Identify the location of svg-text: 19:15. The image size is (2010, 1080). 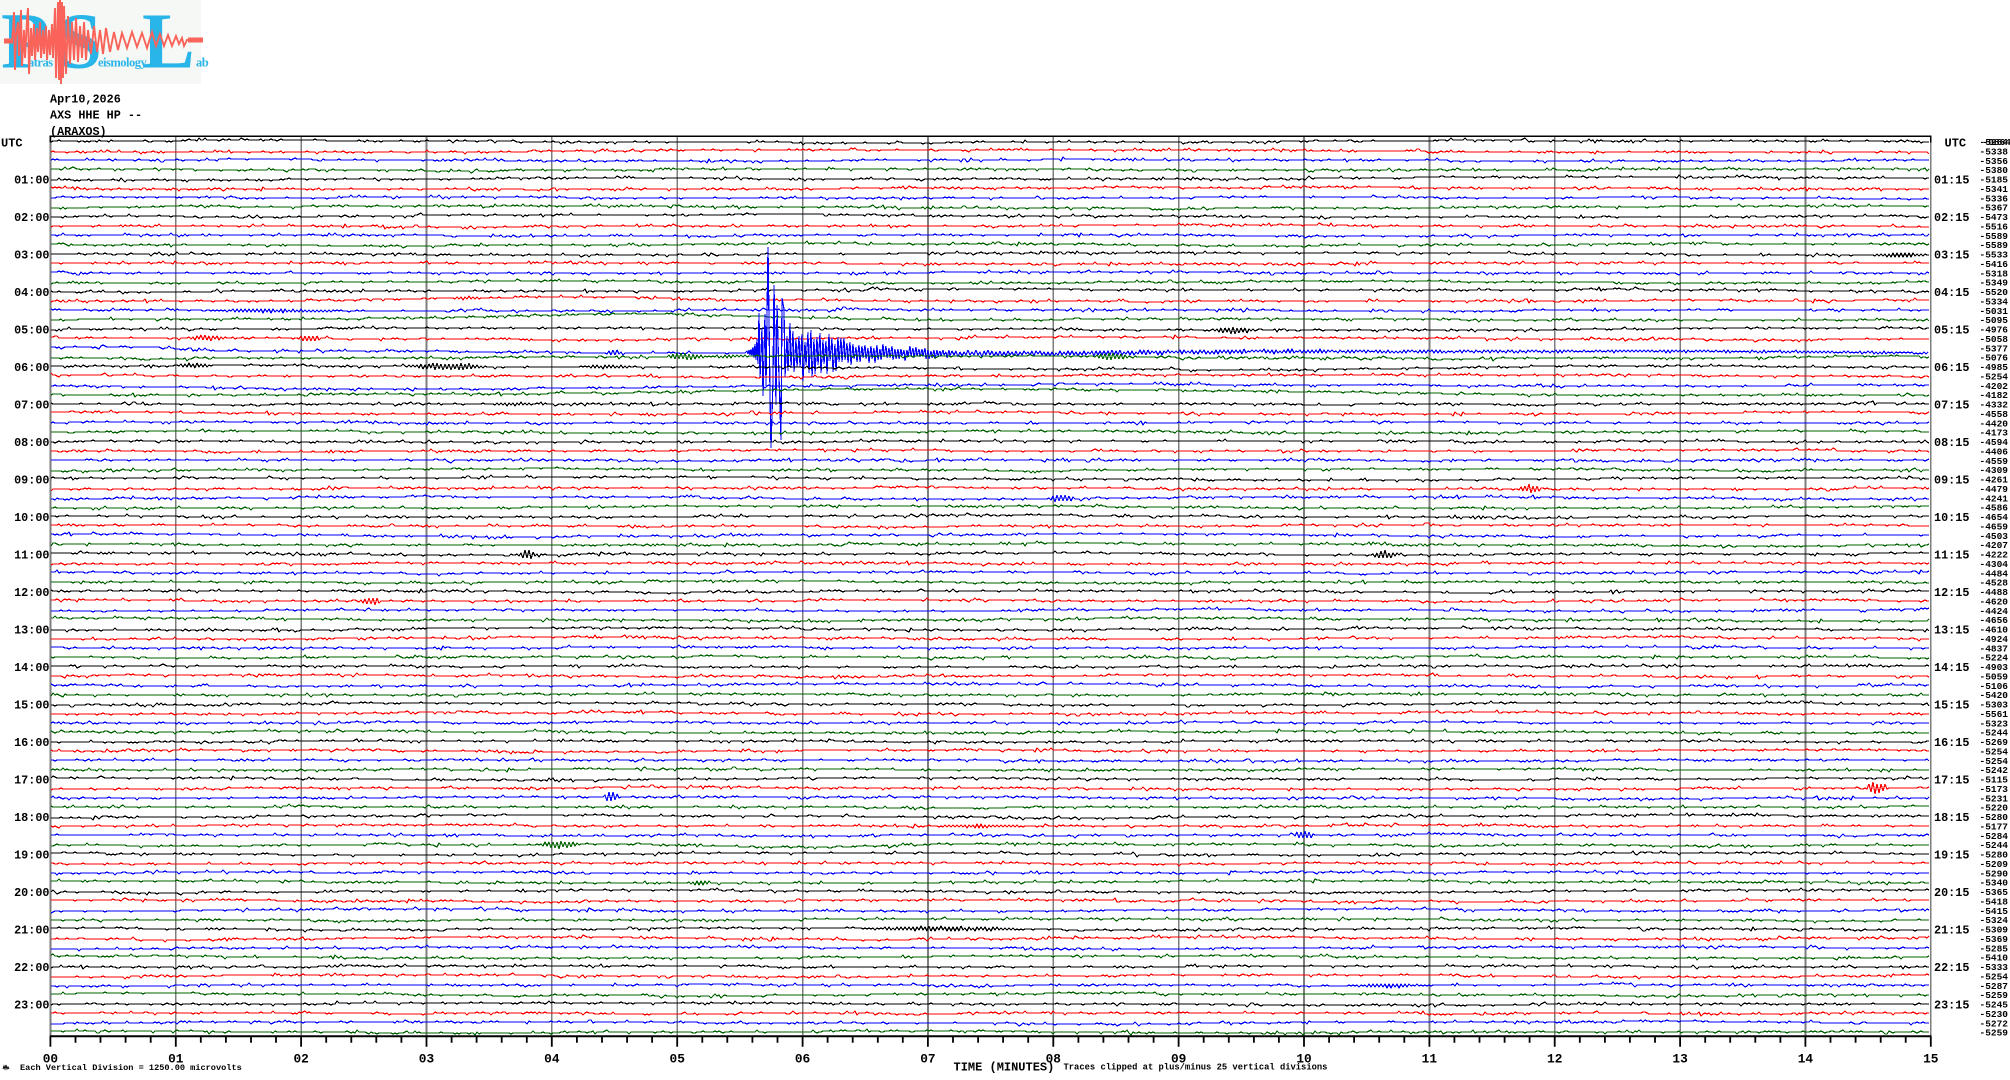
(1951, 856).